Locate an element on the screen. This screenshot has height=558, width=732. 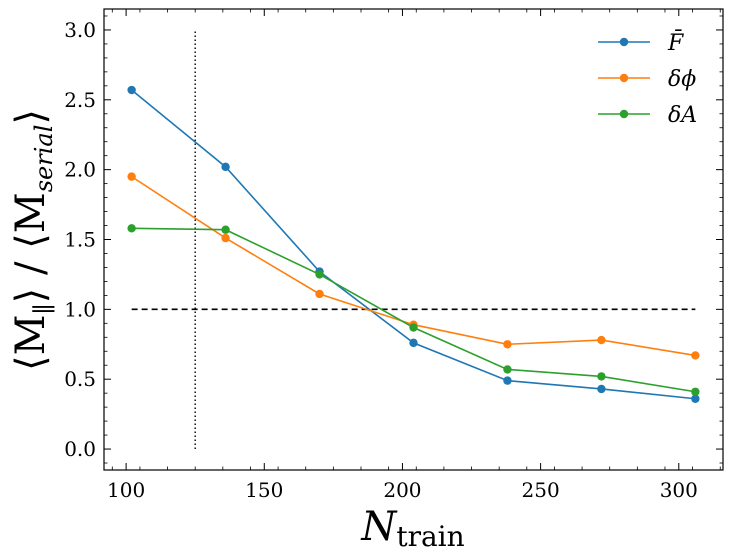
x-tick-label-1: 150 is located at coordinates (264, 490).